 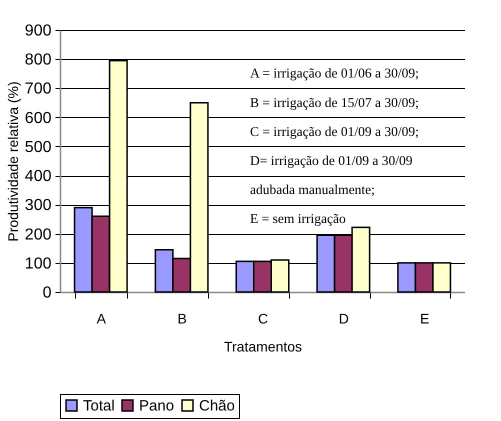 I want to click on y-tick-label: 0, so click(x=47, y=293).